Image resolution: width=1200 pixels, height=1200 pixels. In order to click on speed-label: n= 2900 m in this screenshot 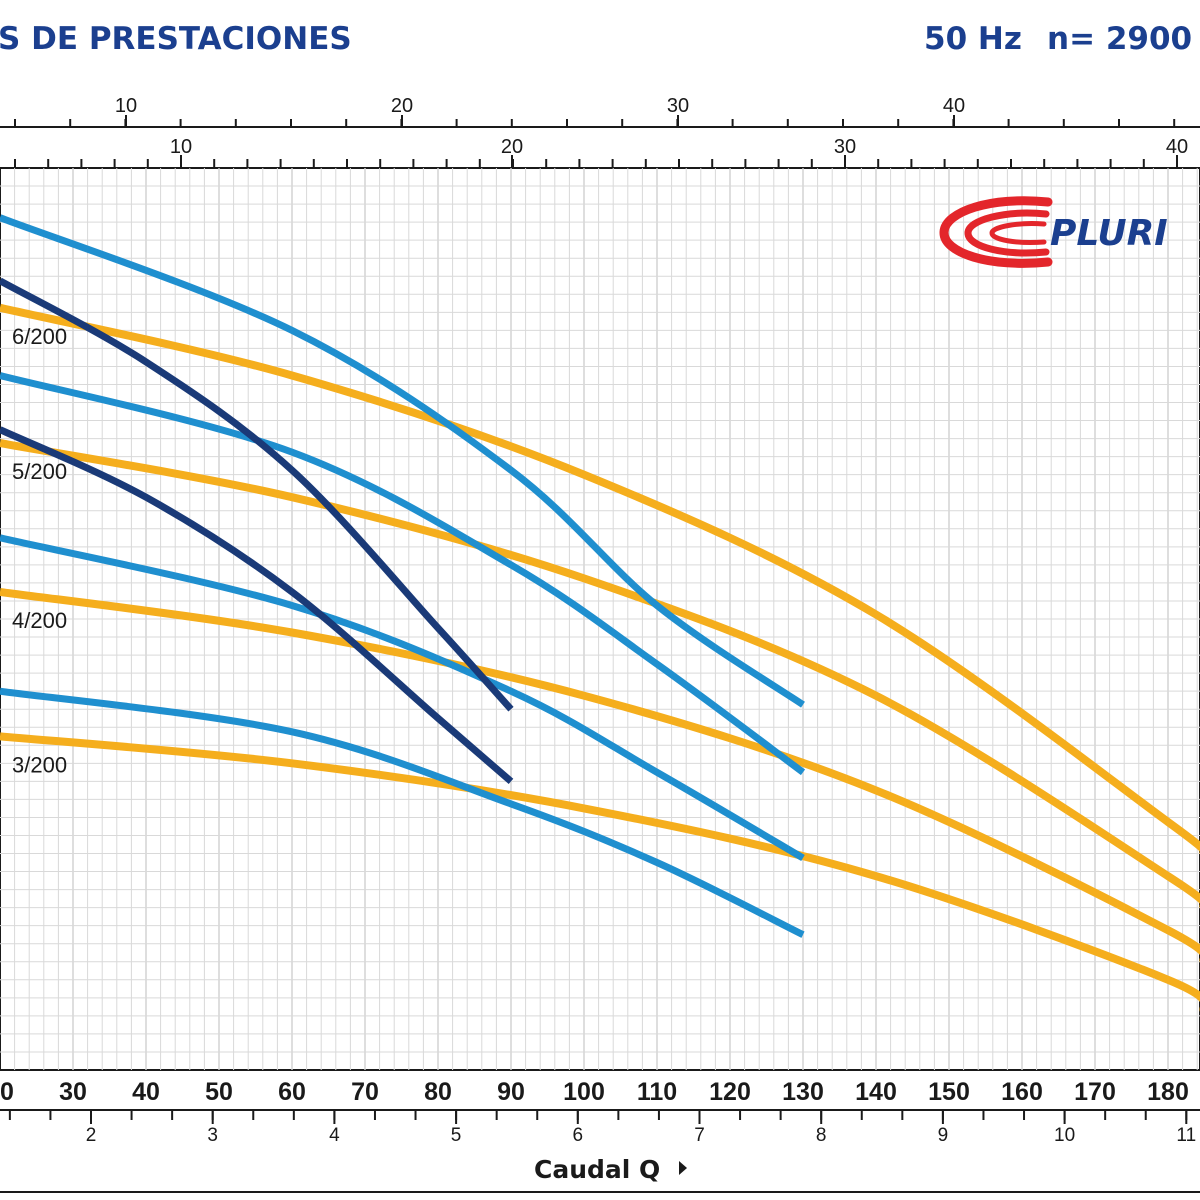, I will do `click(1123, 39)`.